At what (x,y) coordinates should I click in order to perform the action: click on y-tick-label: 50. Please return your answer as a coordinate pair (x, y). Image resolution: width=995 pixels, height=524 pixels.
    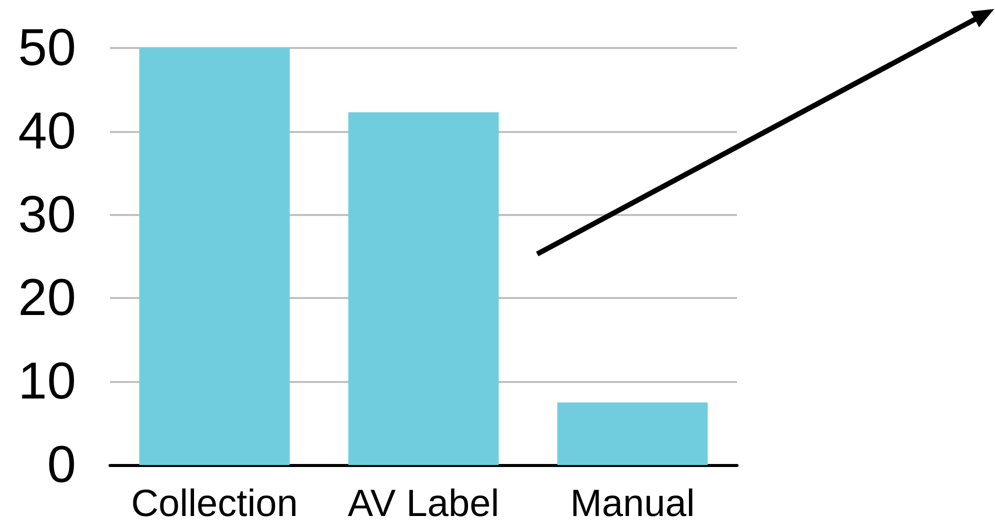
    Looking at the image, I should click on (47, 48).